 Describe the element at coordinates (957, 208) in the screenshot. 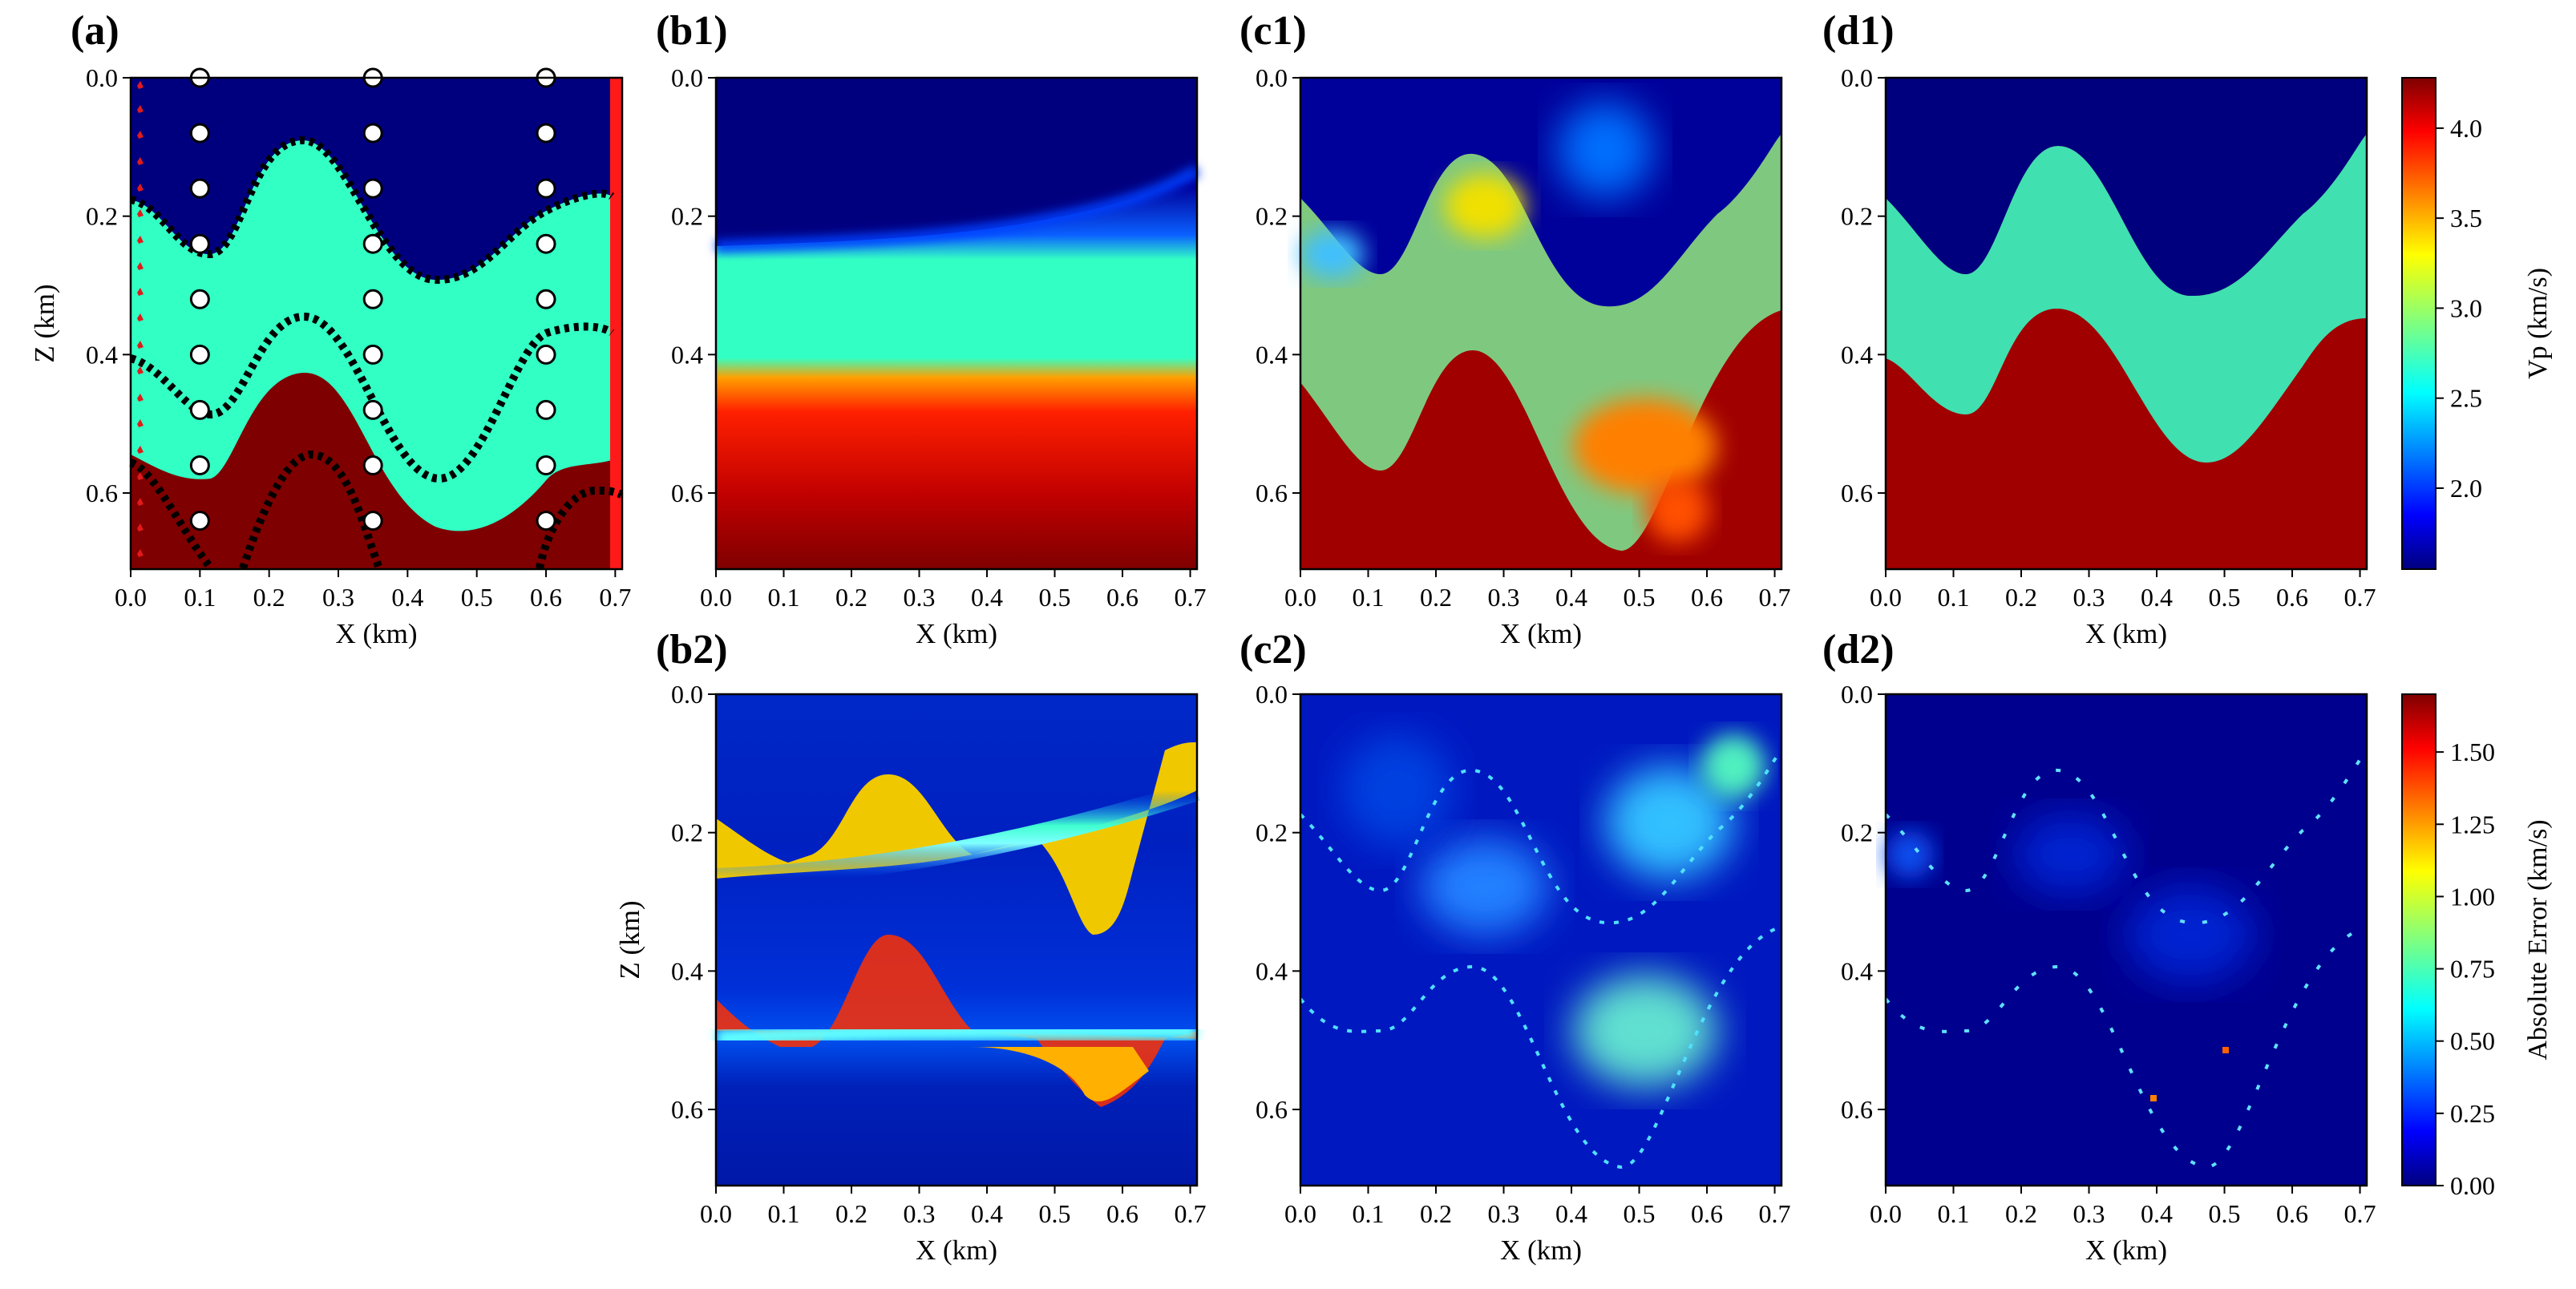

I see `b1-edge` at that location.